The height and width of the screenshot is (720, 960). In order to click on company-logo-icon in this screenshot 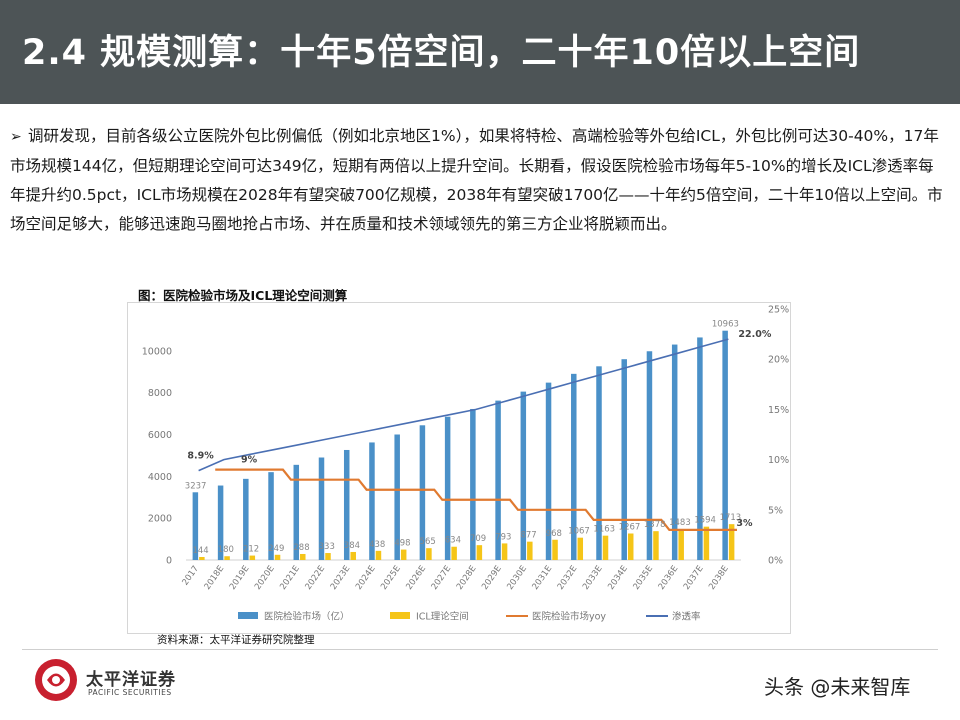, I will do `click(56, 680)`.